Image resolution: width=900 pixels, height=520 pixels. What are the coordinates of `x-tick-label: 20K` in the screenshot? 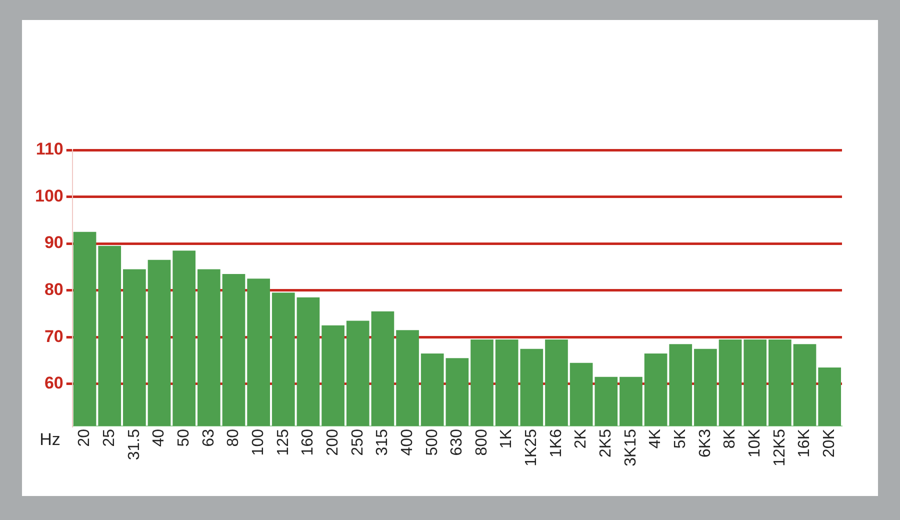 It's located at (829, 443).